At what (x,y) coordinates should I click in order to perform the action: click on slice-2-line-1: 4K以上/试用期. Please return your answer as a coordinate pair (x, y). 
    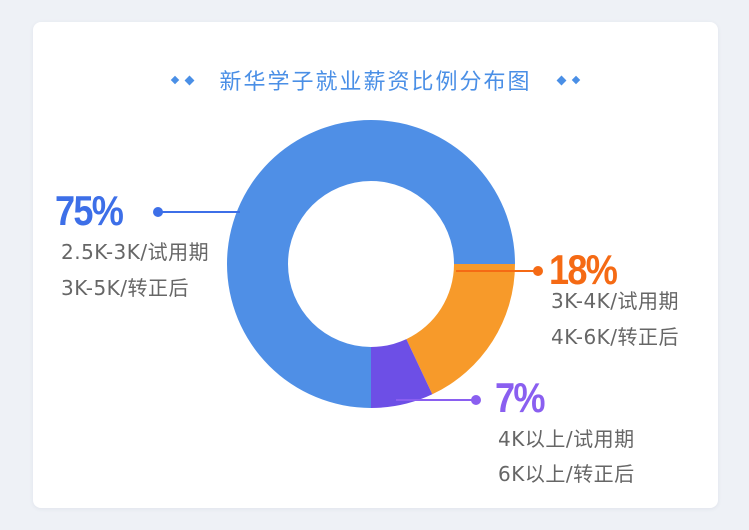
    Looking at the image, I should click on (566, 439).